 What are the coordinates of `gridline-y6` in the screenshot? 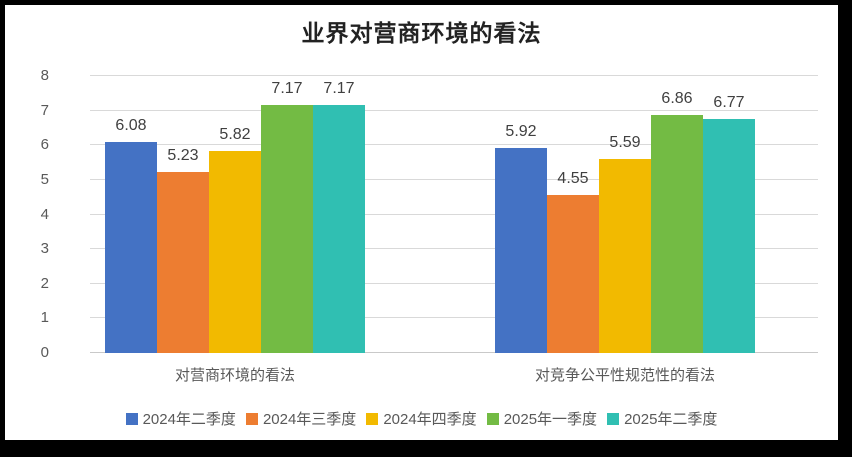 It's located at (454, 145).